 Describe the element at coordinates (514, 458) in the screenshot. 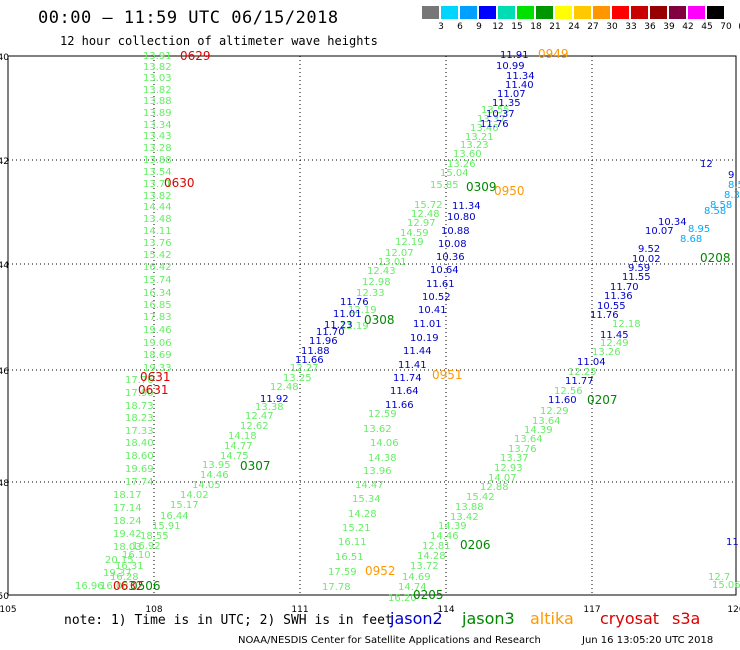

I see `wave-height-reading: 13.37` at that location.